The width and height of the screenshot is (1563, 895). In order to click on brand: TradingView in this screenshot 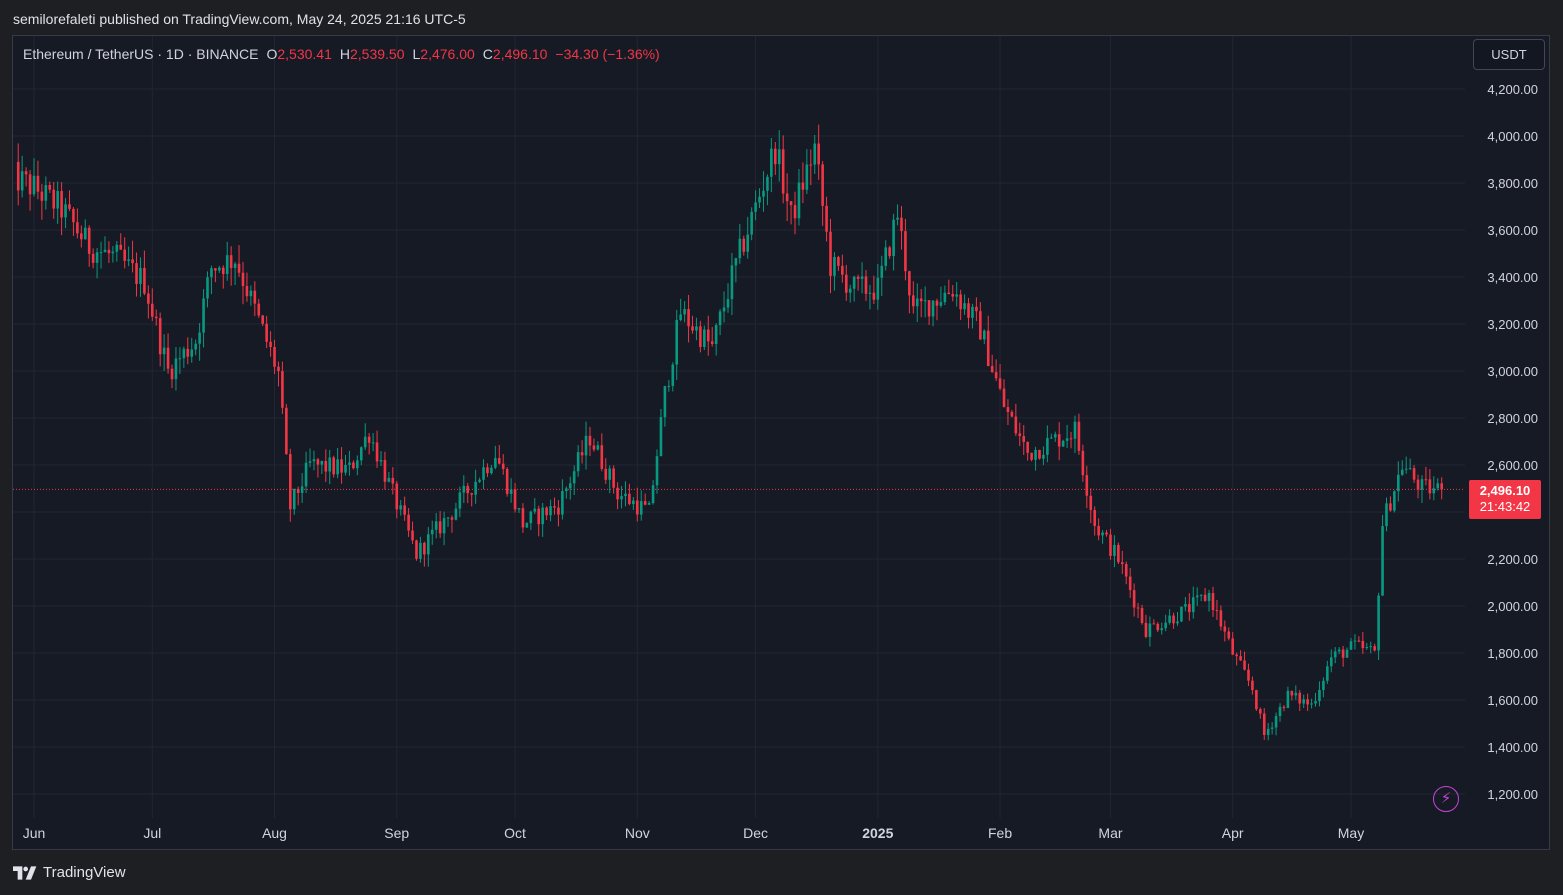, I will do `click(69, 872)`.